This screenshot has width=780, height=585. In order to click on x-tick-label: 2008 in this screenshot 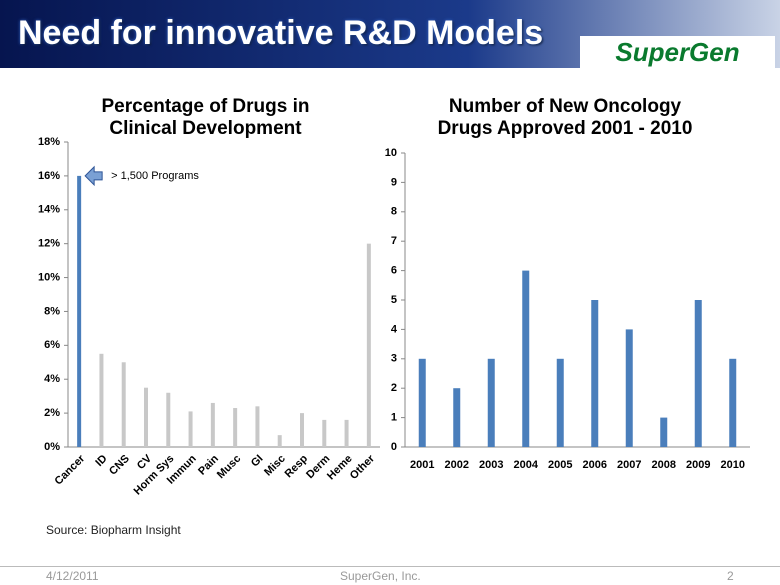, I will do `click(664, 465)`.